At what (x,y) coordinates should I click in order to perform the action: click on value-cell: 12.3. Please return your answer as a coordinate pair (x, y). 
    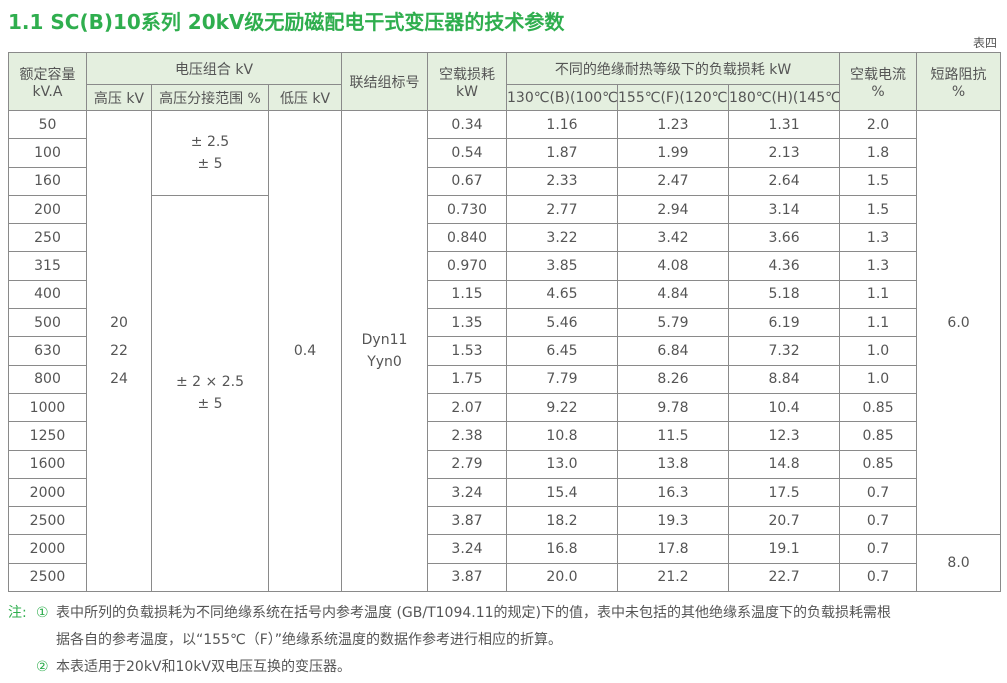
    Looking at the image, I should click on (784, 436).